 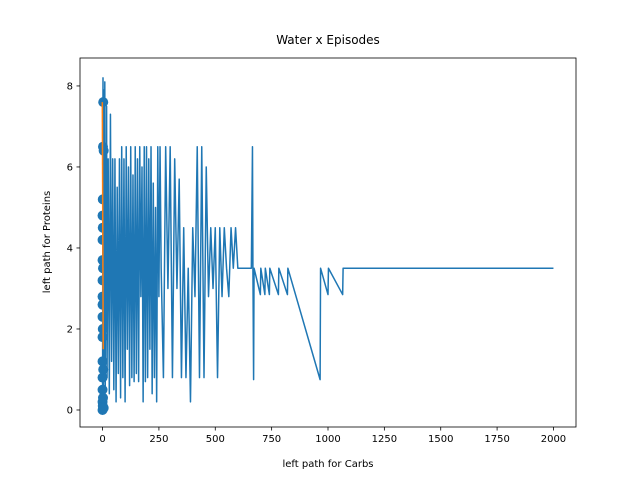 I want to click on y-tick-label: 0, so click(x=70, y=410).